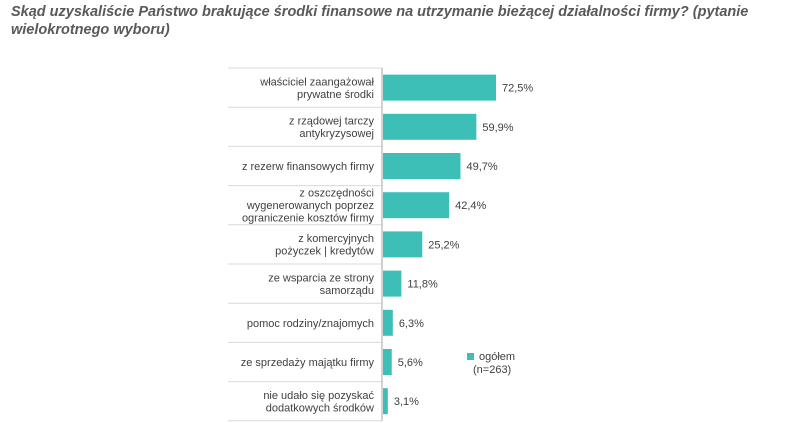  Describe the element at coordinates (308, 363) in the screenshot. I see `category-label: ze sprzedaży majątku firmy` at that location.